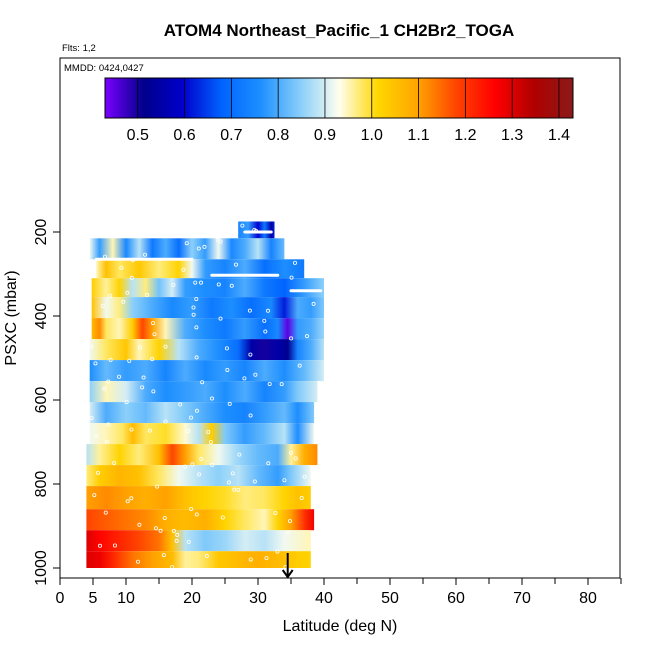 The height and width of the screenshot is (650, 650). What do you see at coordinates (278, 135) in the screenshot?
I see `colorbar-tick-label: 0.8` at bounding box center [278, 135].